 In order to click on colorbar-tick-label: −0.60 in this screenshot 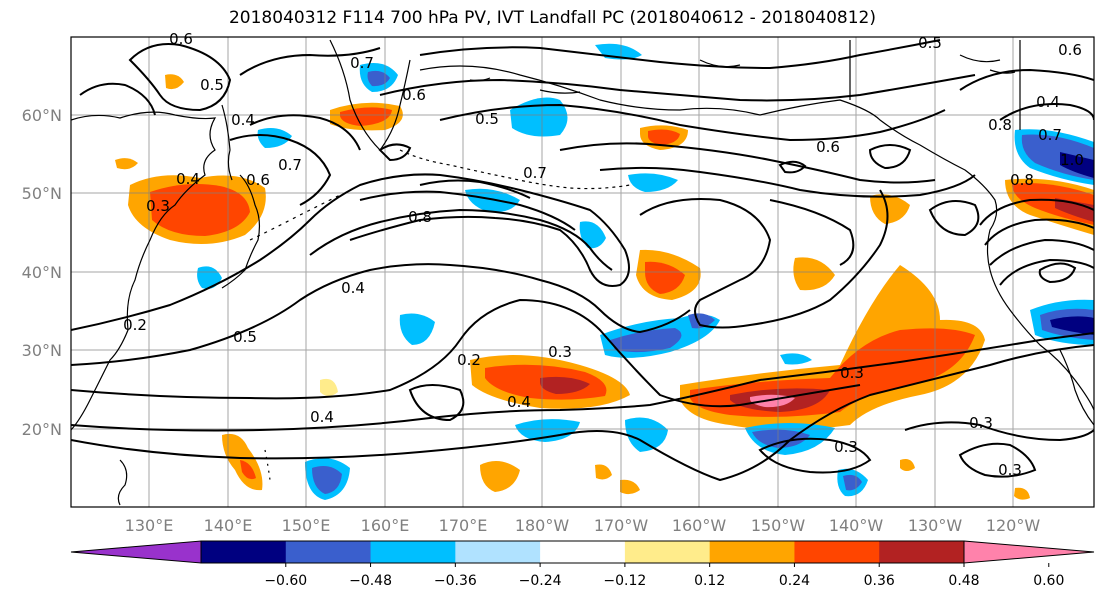, I will do `click(285, 581)`.